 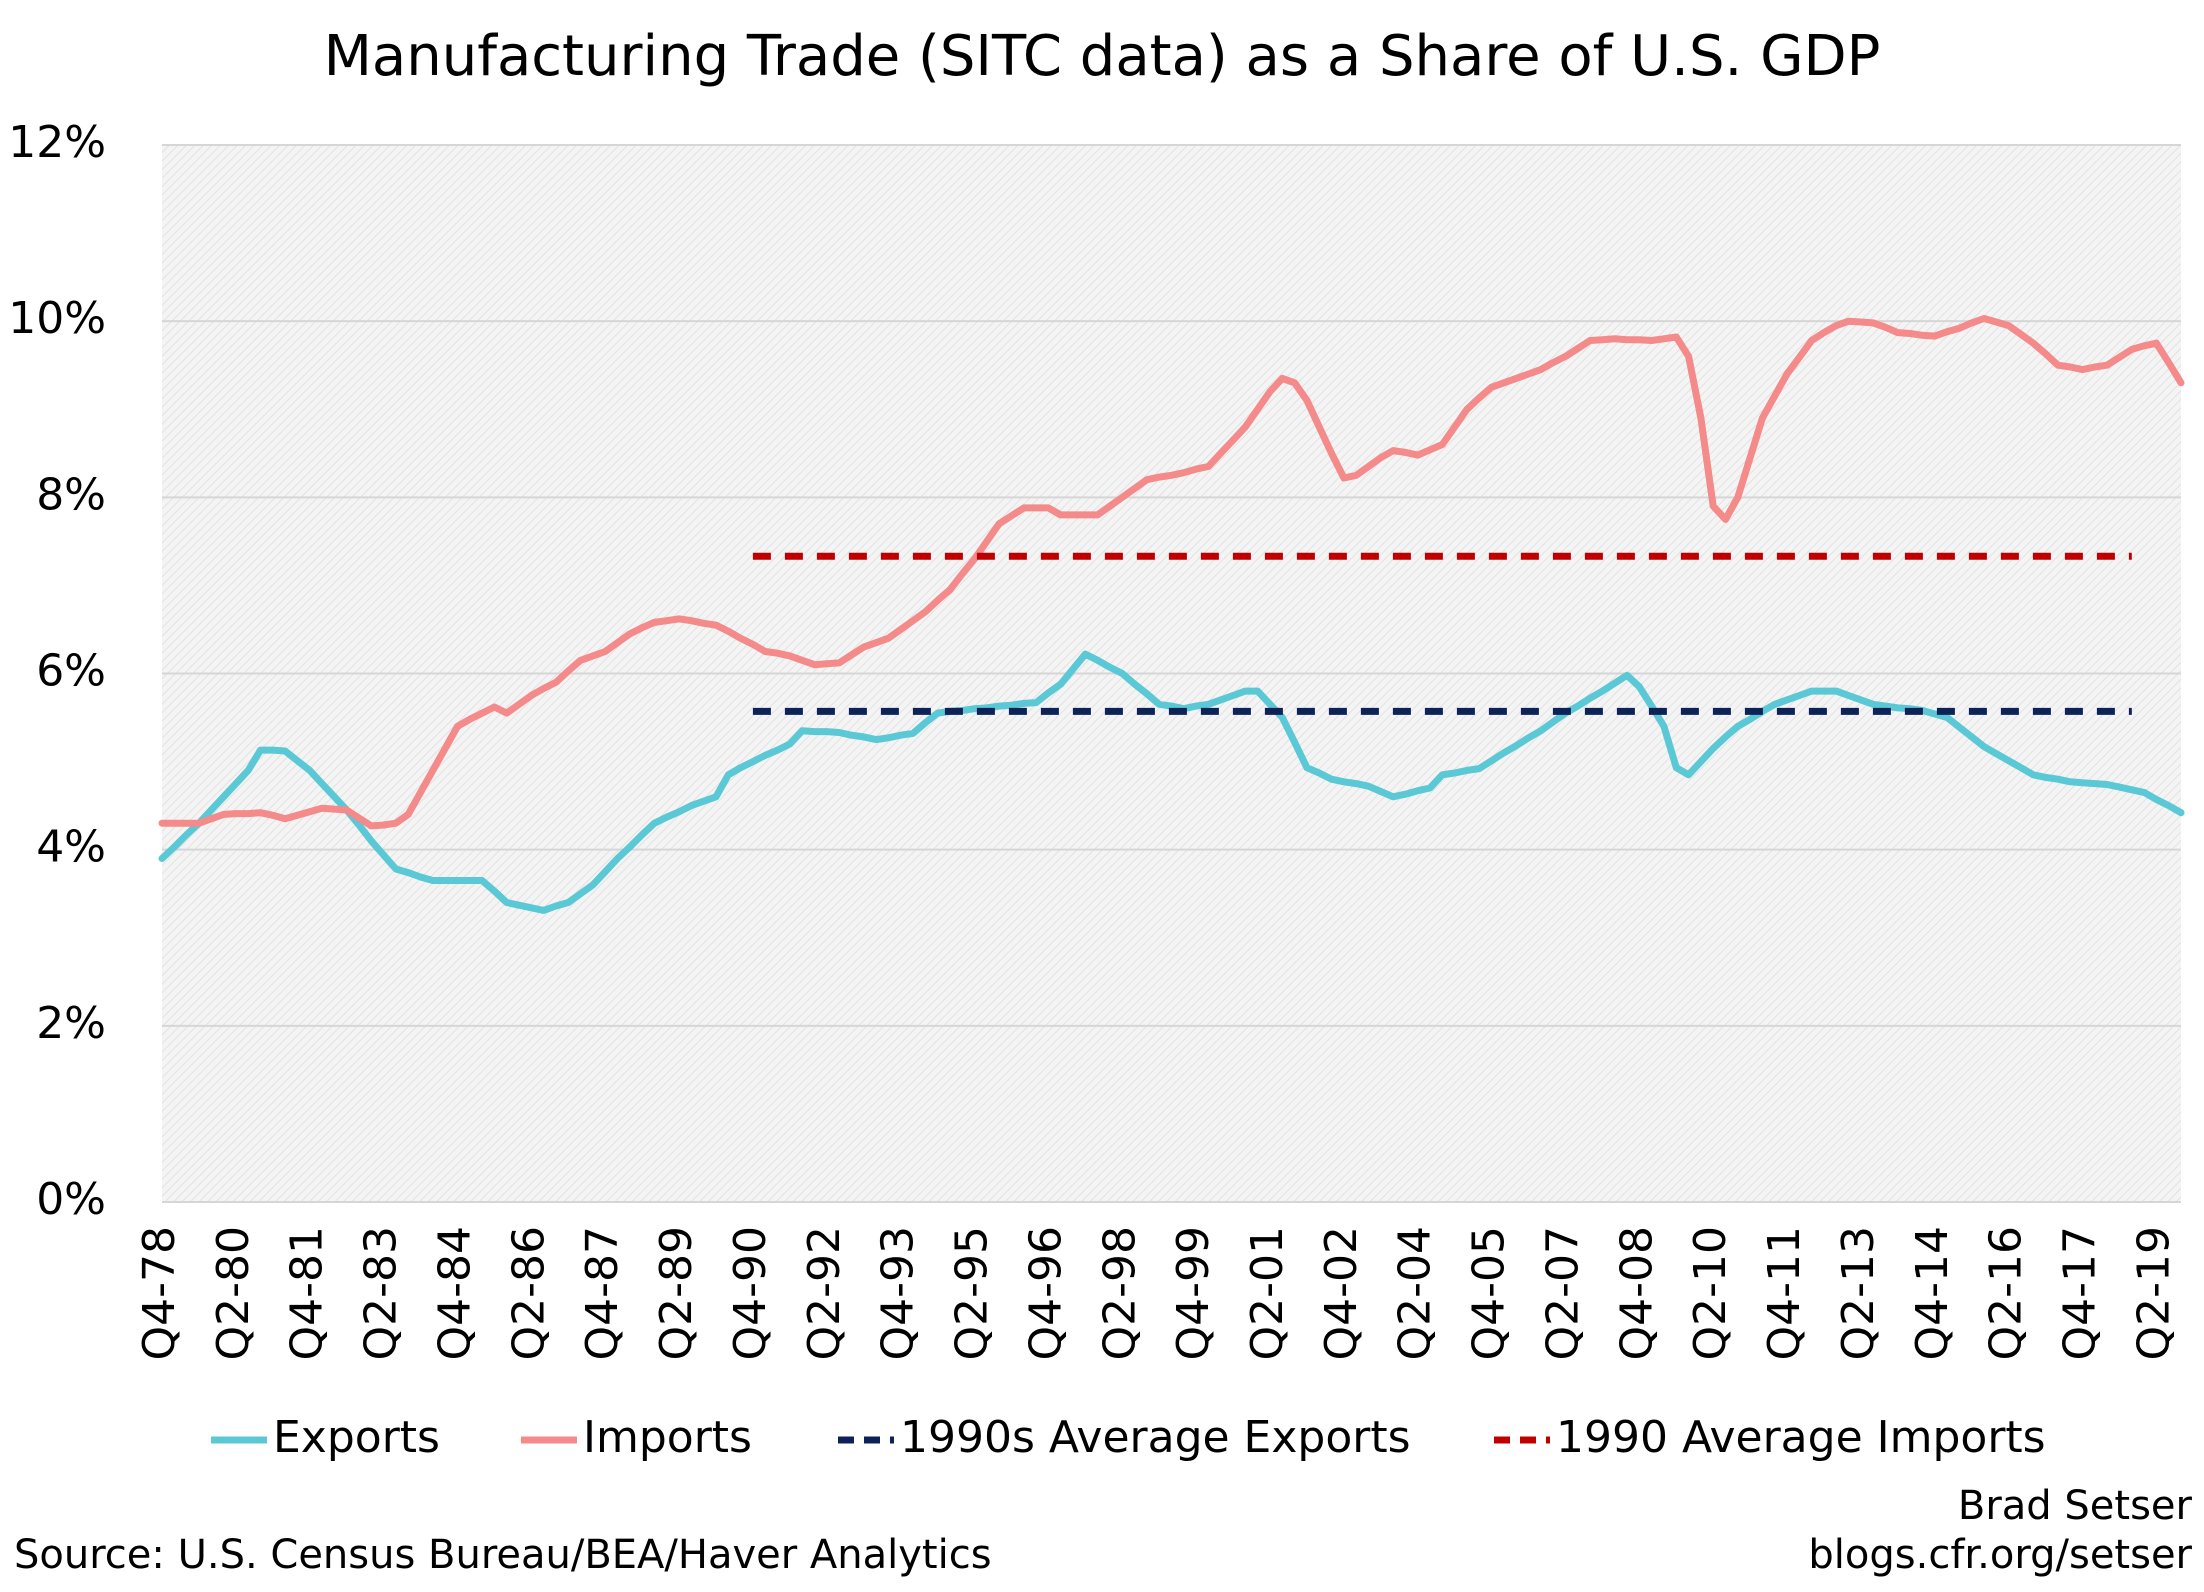 I want to click on x-tick-label: Q2-92, so click(x=824, y=1293).